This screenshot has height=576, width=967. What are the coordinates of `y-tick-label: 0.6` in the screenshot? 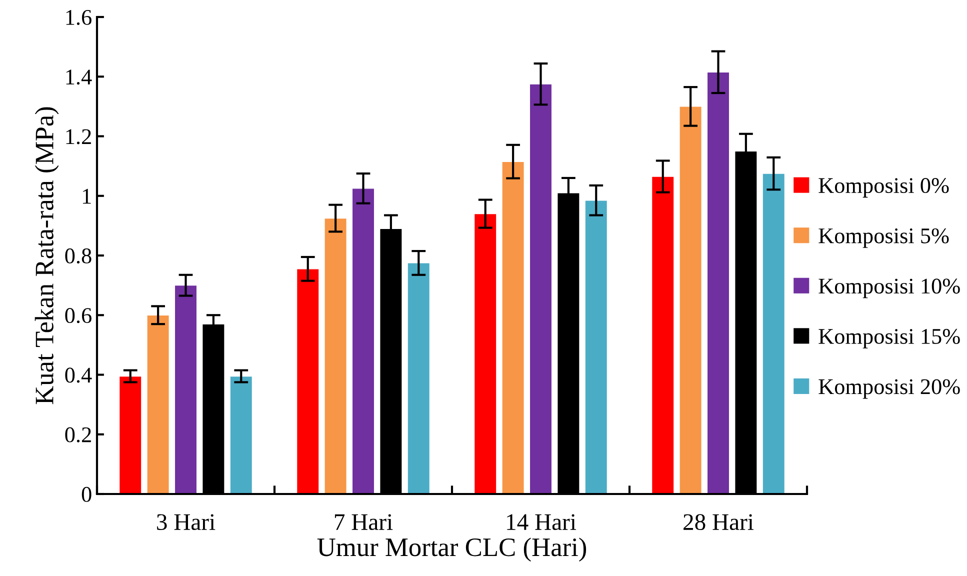 It's located at (78, 316).